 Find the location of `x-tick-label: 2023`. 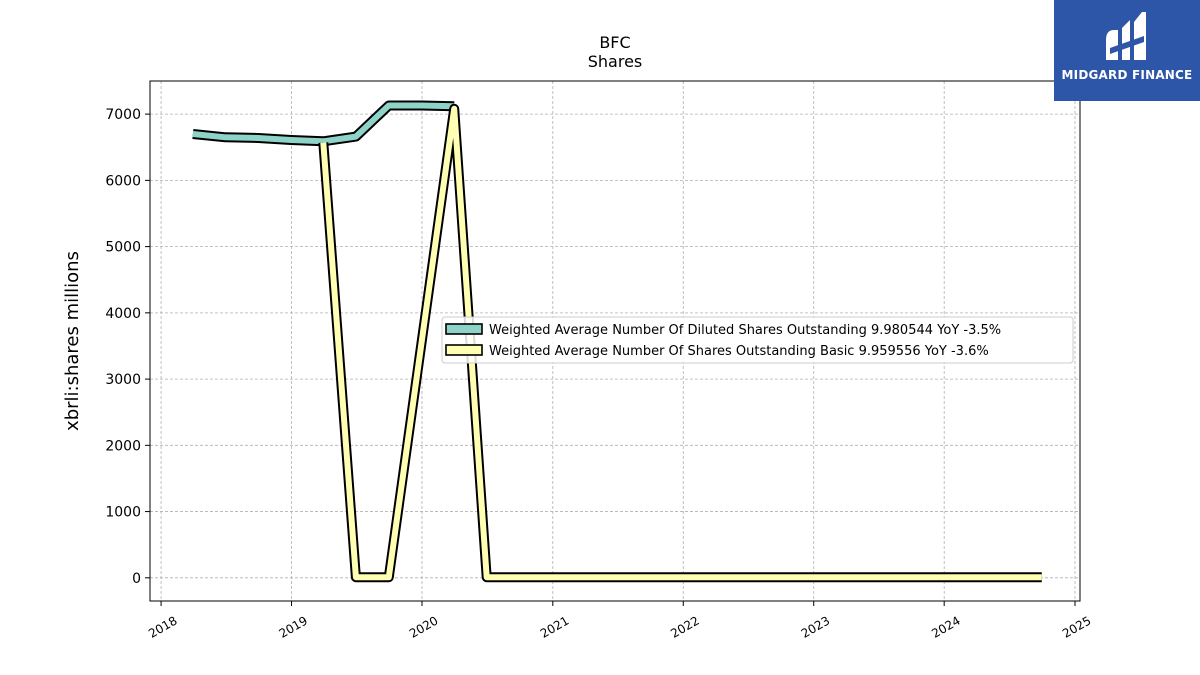

x-tick-label: 2023 is located at coordinates (815, 626).